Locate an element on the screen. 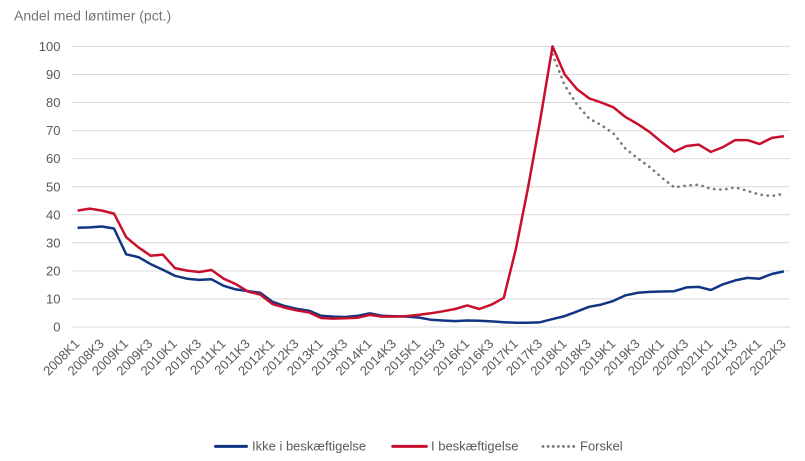  svg-text: I beskæftigelse is located at coordinates (474, 445).